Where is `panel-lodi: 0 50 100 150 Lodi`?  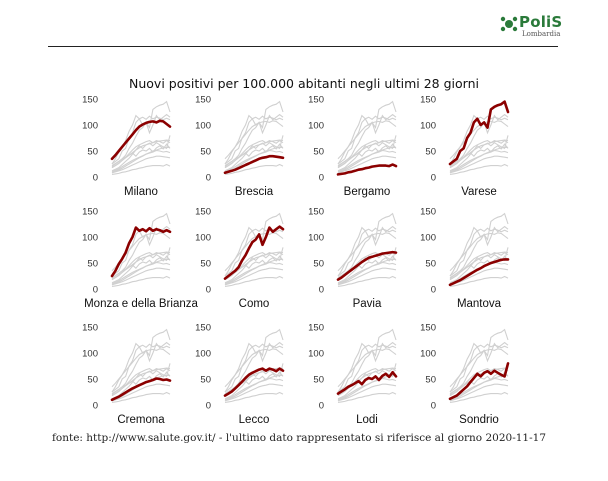
panel-lodi: 0 50 100 150 Lodi is located at coordinates (353, 374).